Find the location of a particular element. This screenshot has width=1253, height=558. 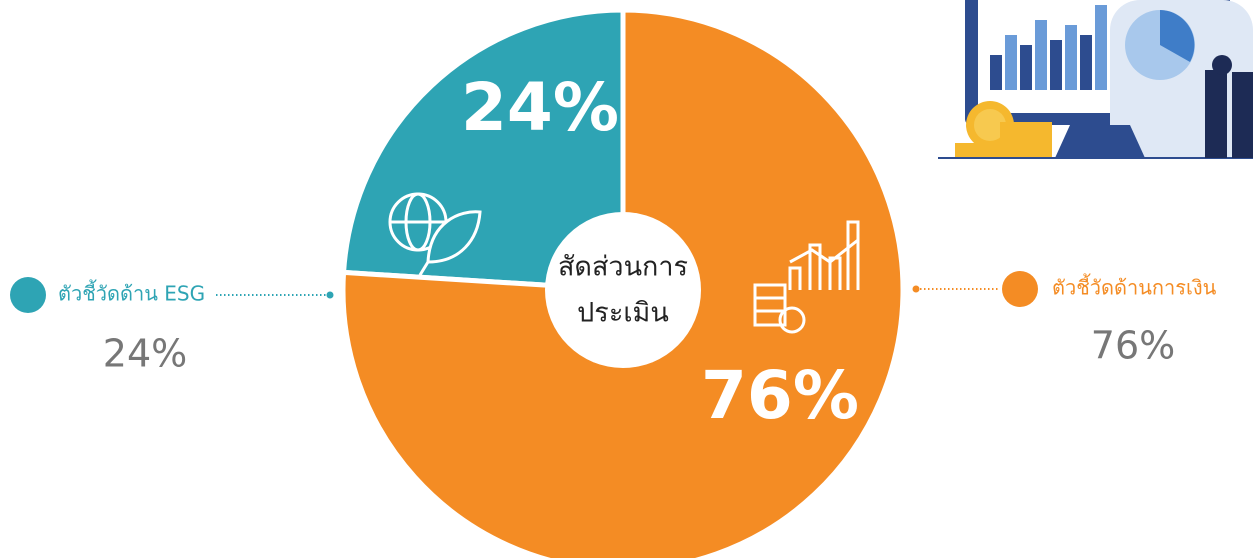

chart-bars is located at coordinates (824, 255).